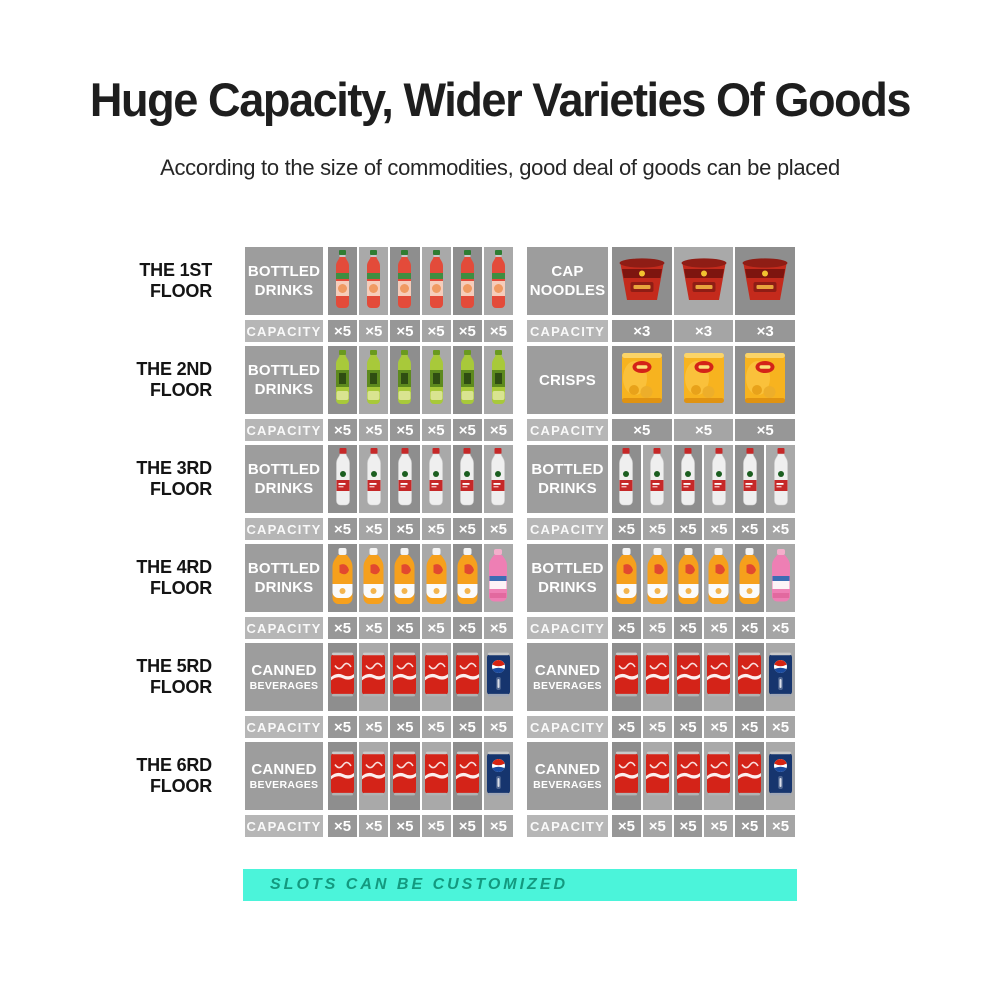 This screenshot has width=1000, height=1000. Describe the element at coordinates (765, 331) in the screenshot. I see `capacity-value: ×3` at that location.